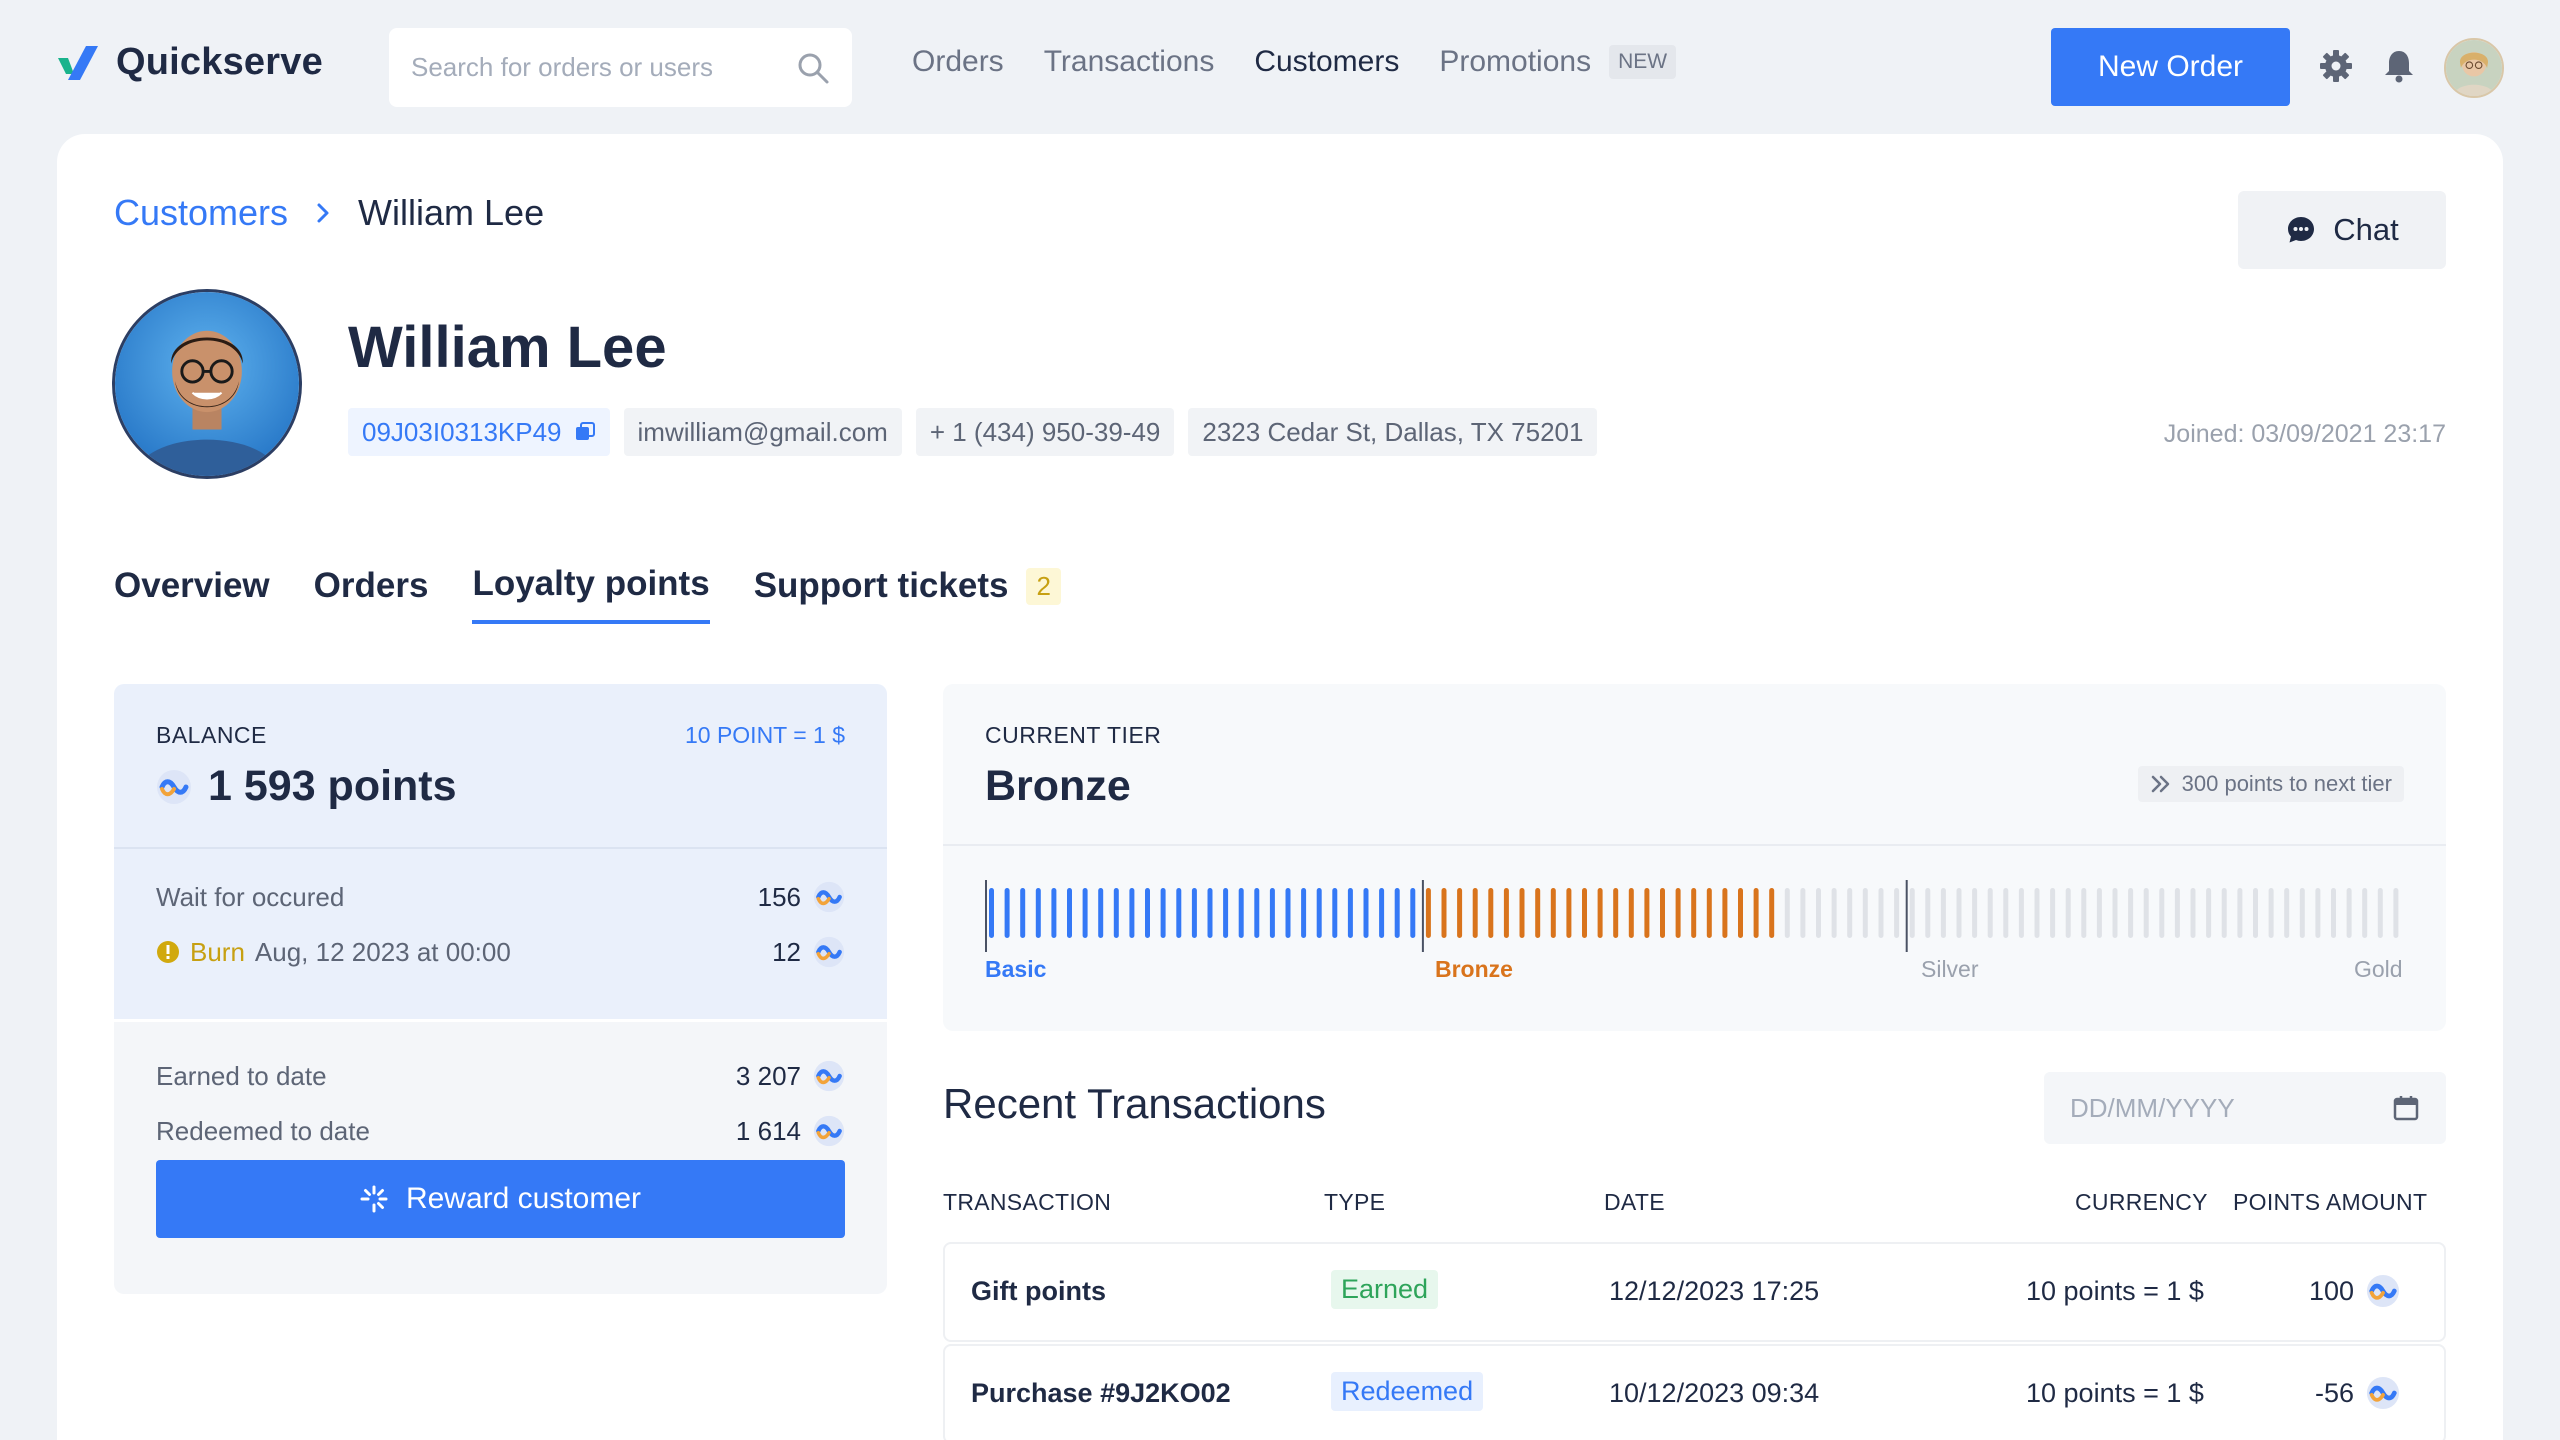  What do you see at coordinates (2304, 434) in the screenshot?
I see `joined-date: Joined: 03/09/2021 23:17` at bounding box center [2304, 434].